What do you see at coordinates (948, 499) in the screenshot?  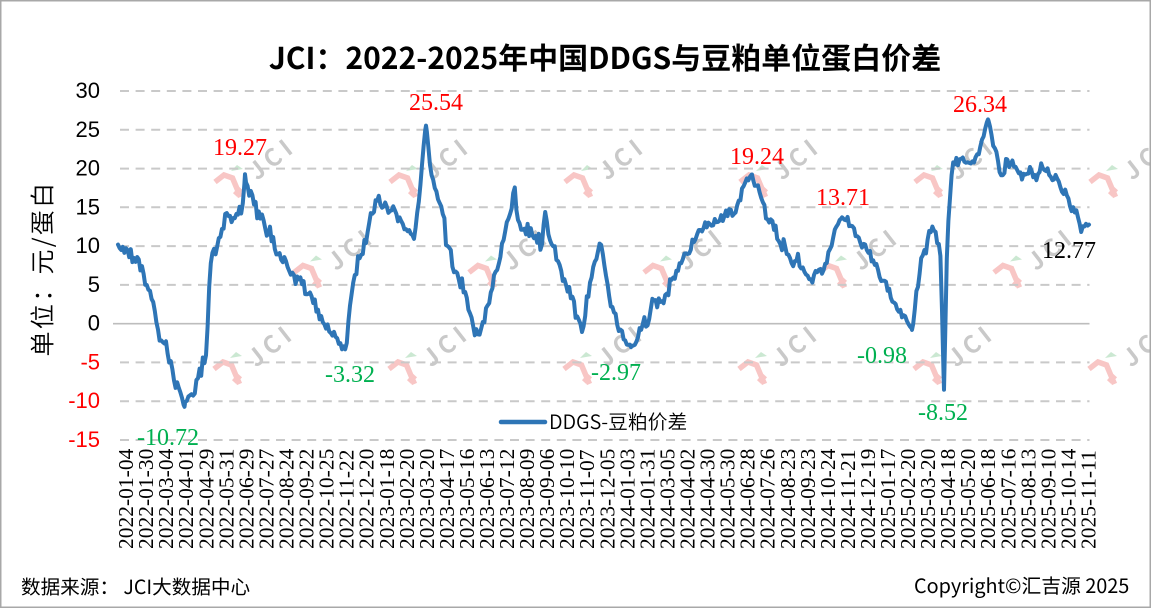 I see `svg-text: 2025-04-18` at bounding box center [948, 499].